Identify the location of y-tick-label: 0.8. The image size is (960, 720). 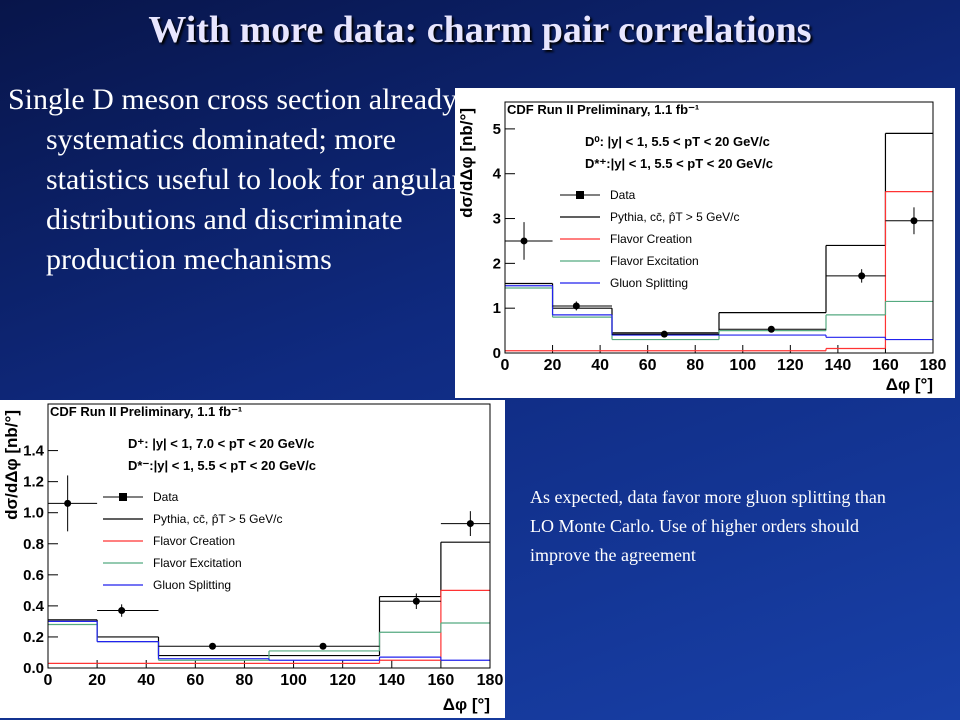
(33, 544).